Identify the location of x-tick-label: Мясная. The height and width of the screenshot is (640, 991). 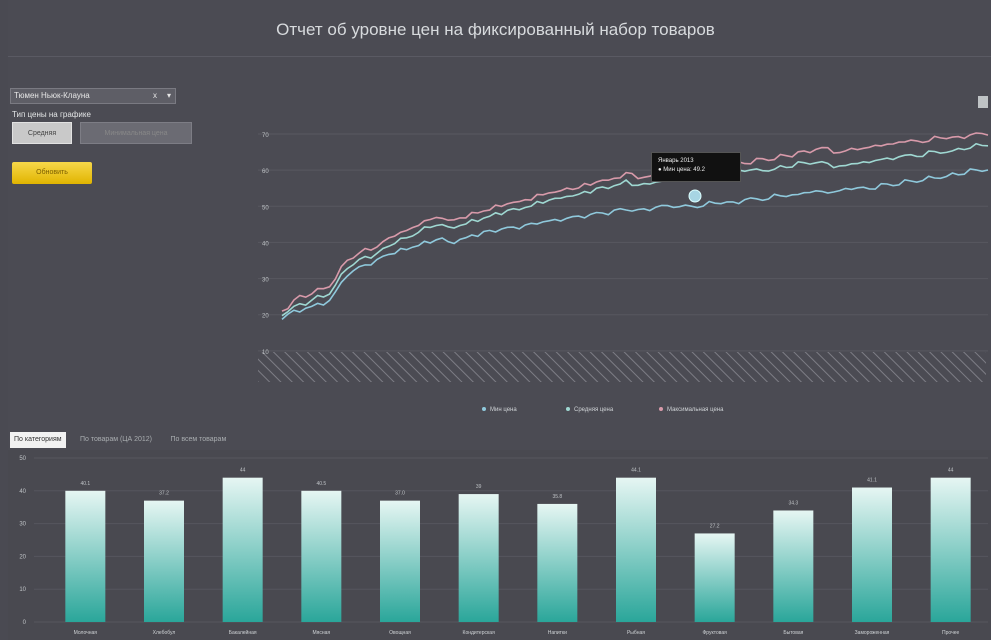
(322, 633).